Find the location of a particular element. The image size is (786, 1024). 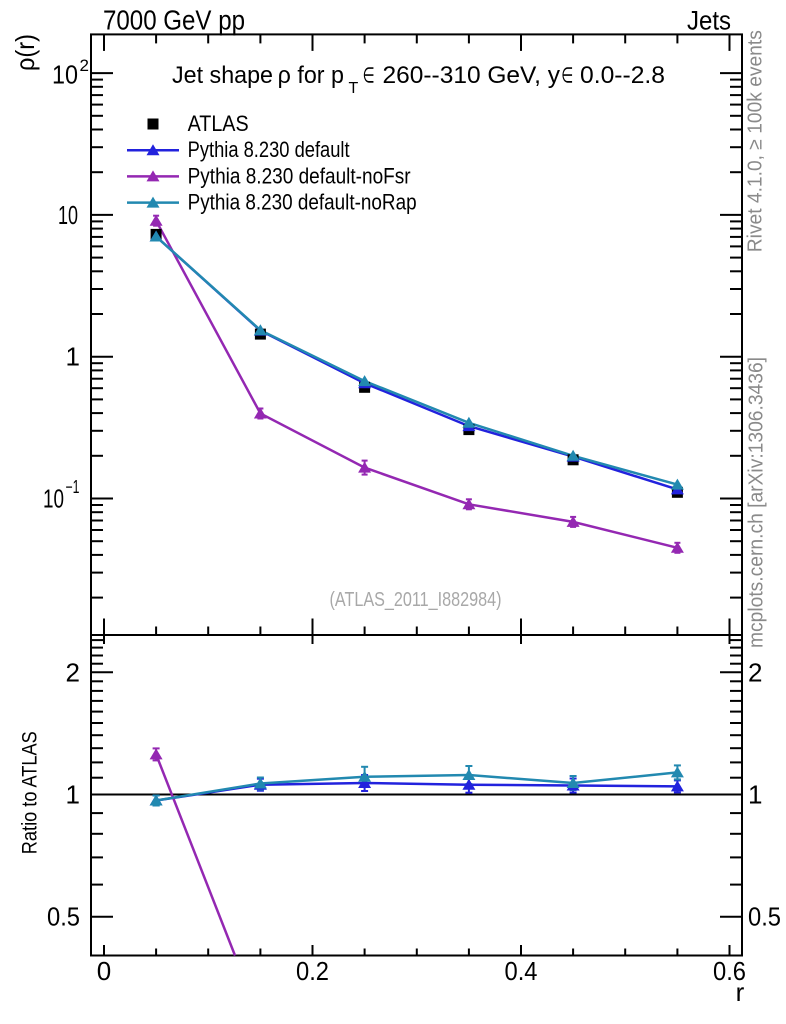

svg-text: 260--310 GeV, y is located at coordinates (472, 75).